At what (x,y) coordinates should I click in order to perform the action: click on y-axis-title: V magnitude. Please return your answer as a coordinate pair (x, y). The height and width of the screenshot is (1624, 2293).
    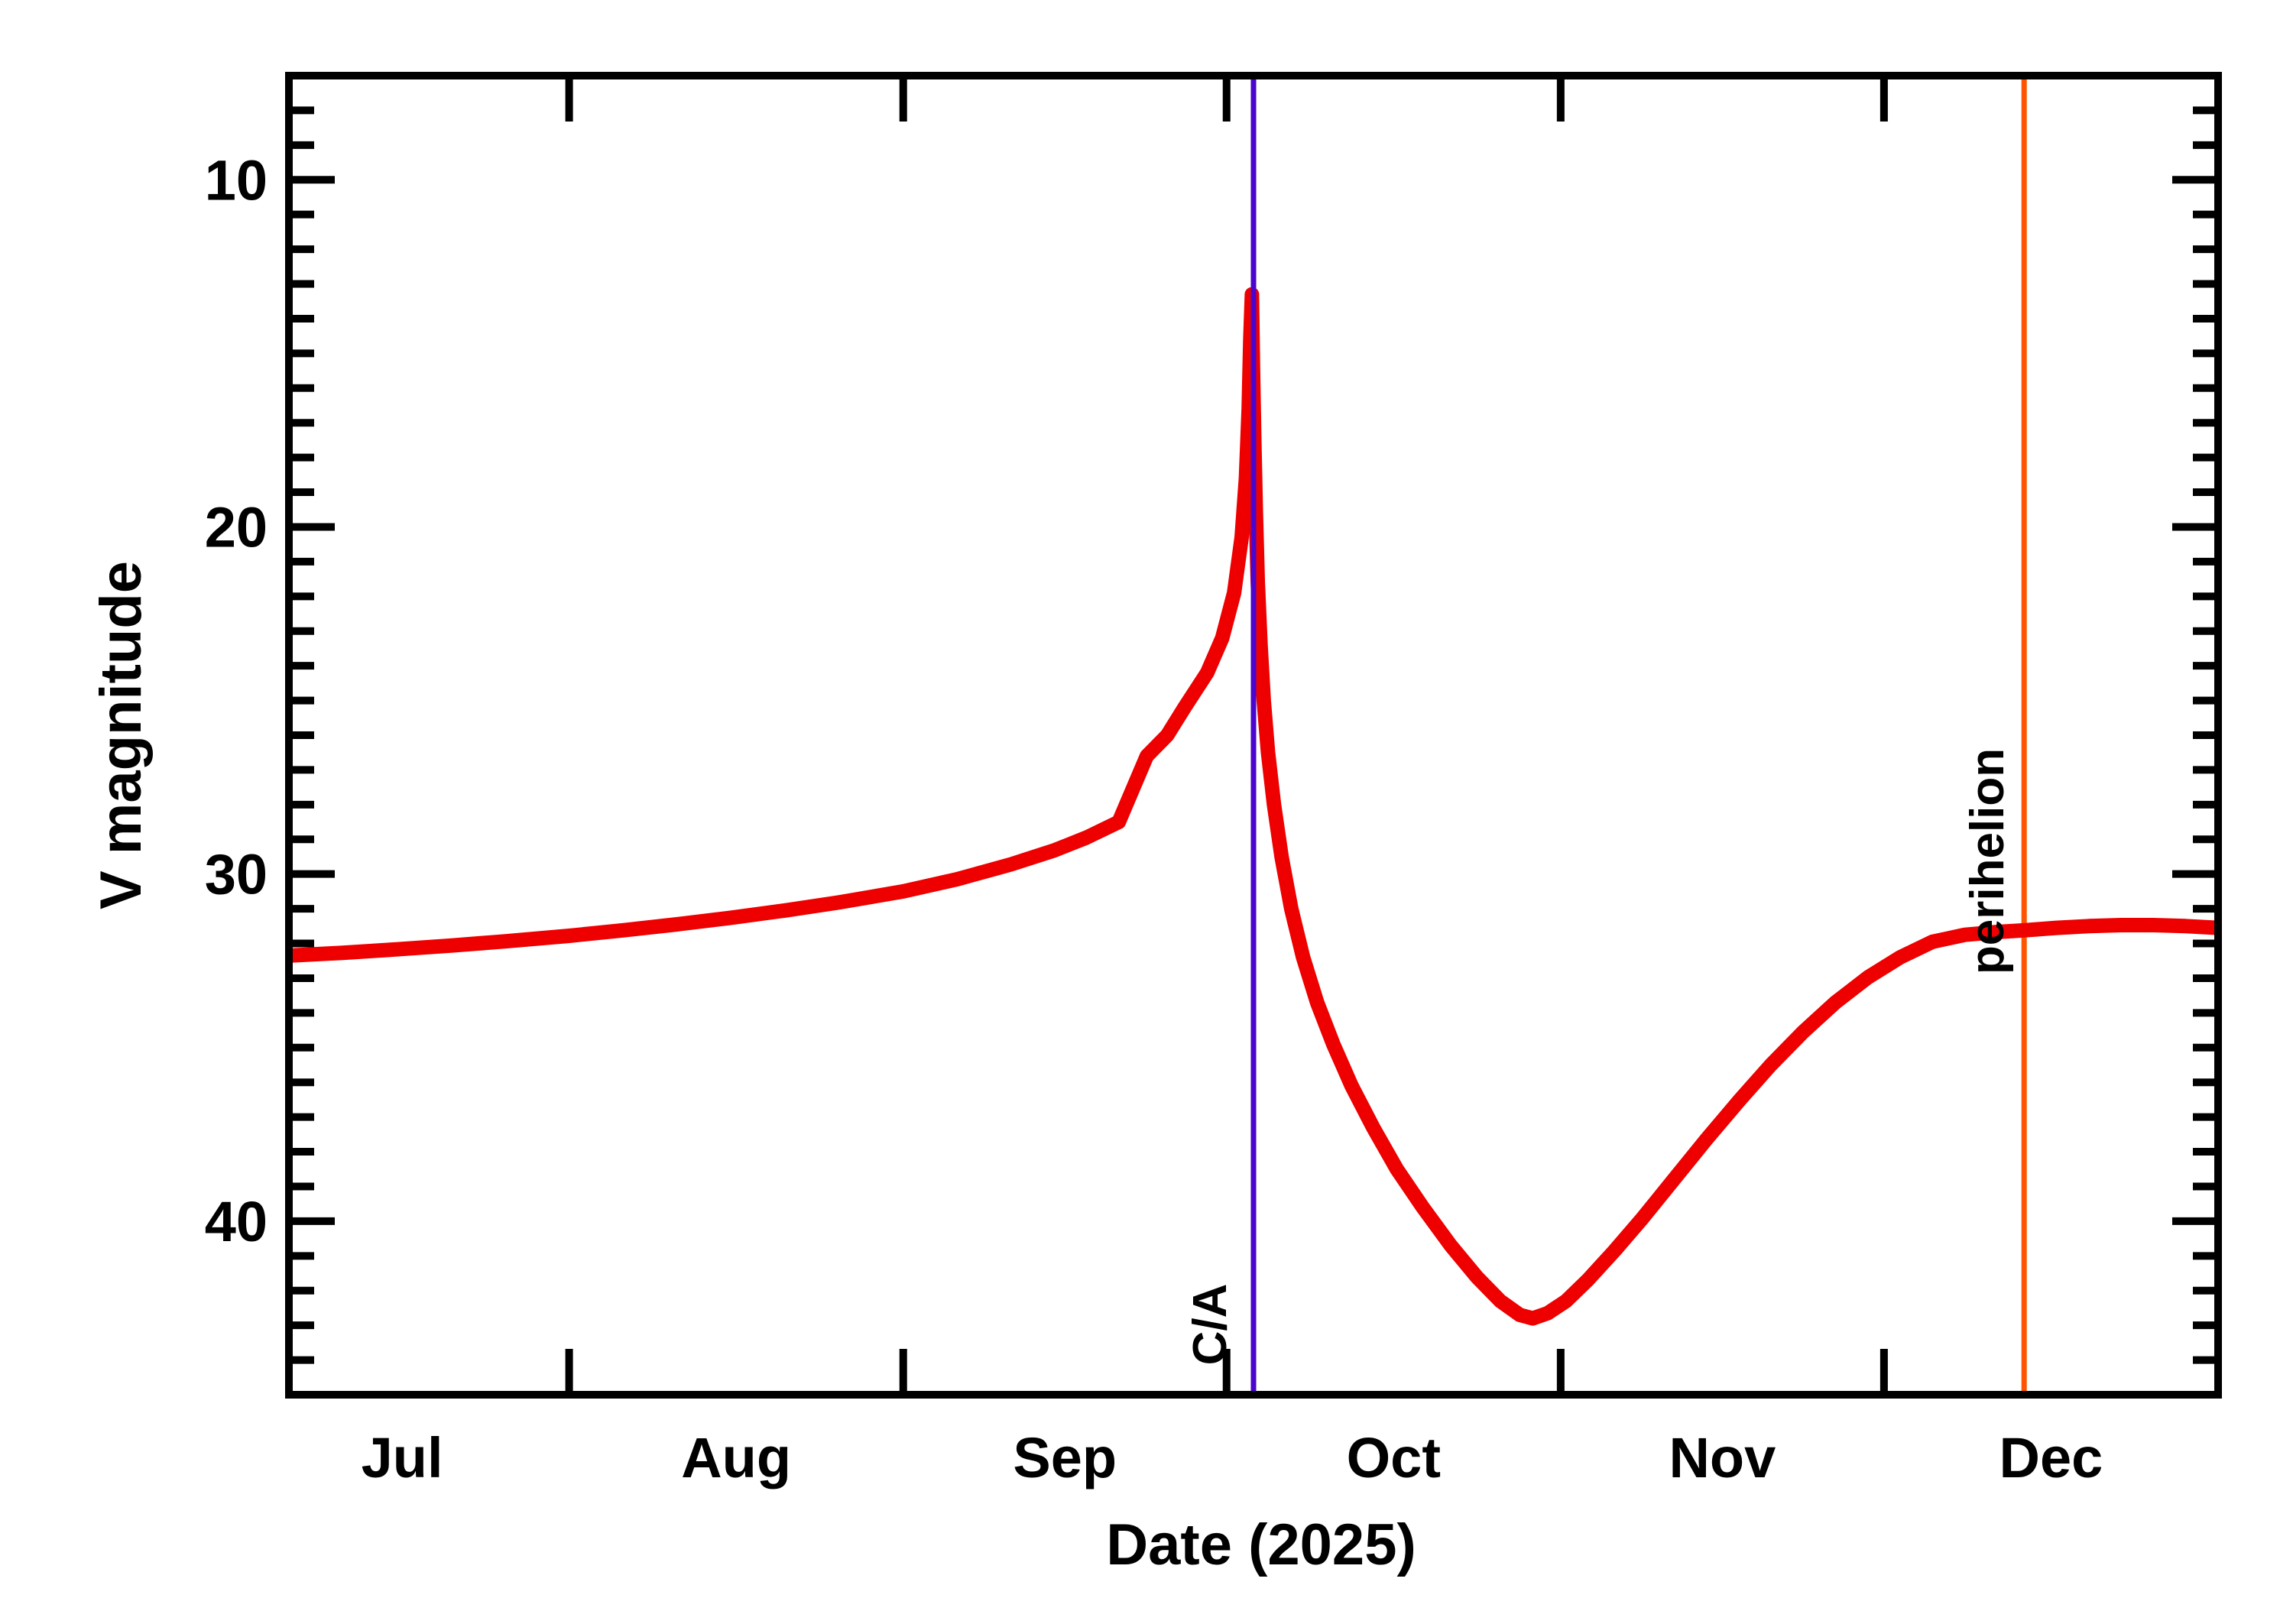
    Looking at the image, I should click on (121, 735).